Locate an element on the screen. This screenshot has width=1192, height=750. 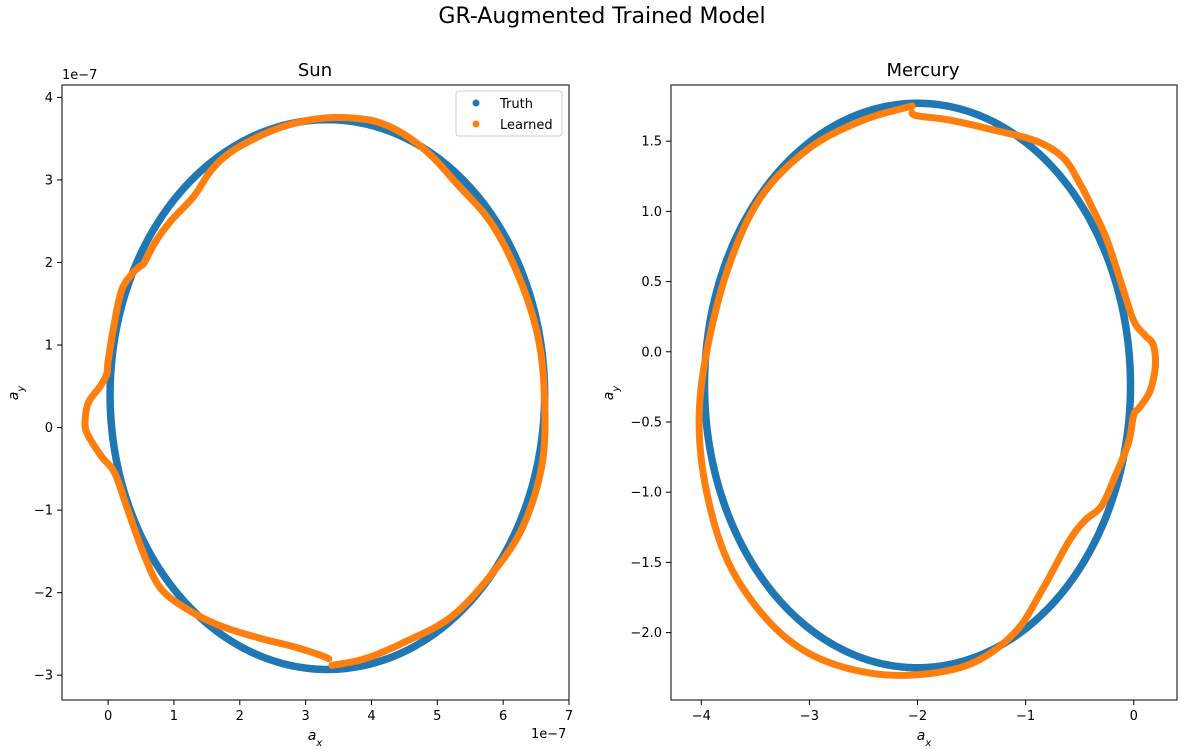
sun-x-exponent-label: 1e−7 is located at coordinates (548, 734).